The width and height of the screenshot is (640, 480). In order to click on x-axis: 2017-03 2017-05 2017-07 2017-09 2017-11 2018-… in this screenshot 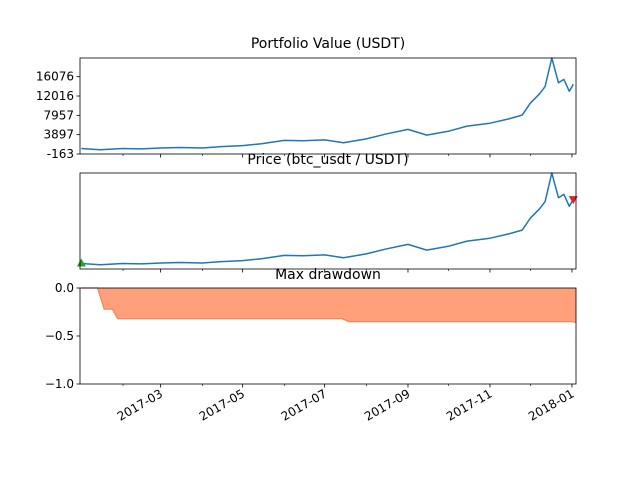, I will do `click(346, 404)`.